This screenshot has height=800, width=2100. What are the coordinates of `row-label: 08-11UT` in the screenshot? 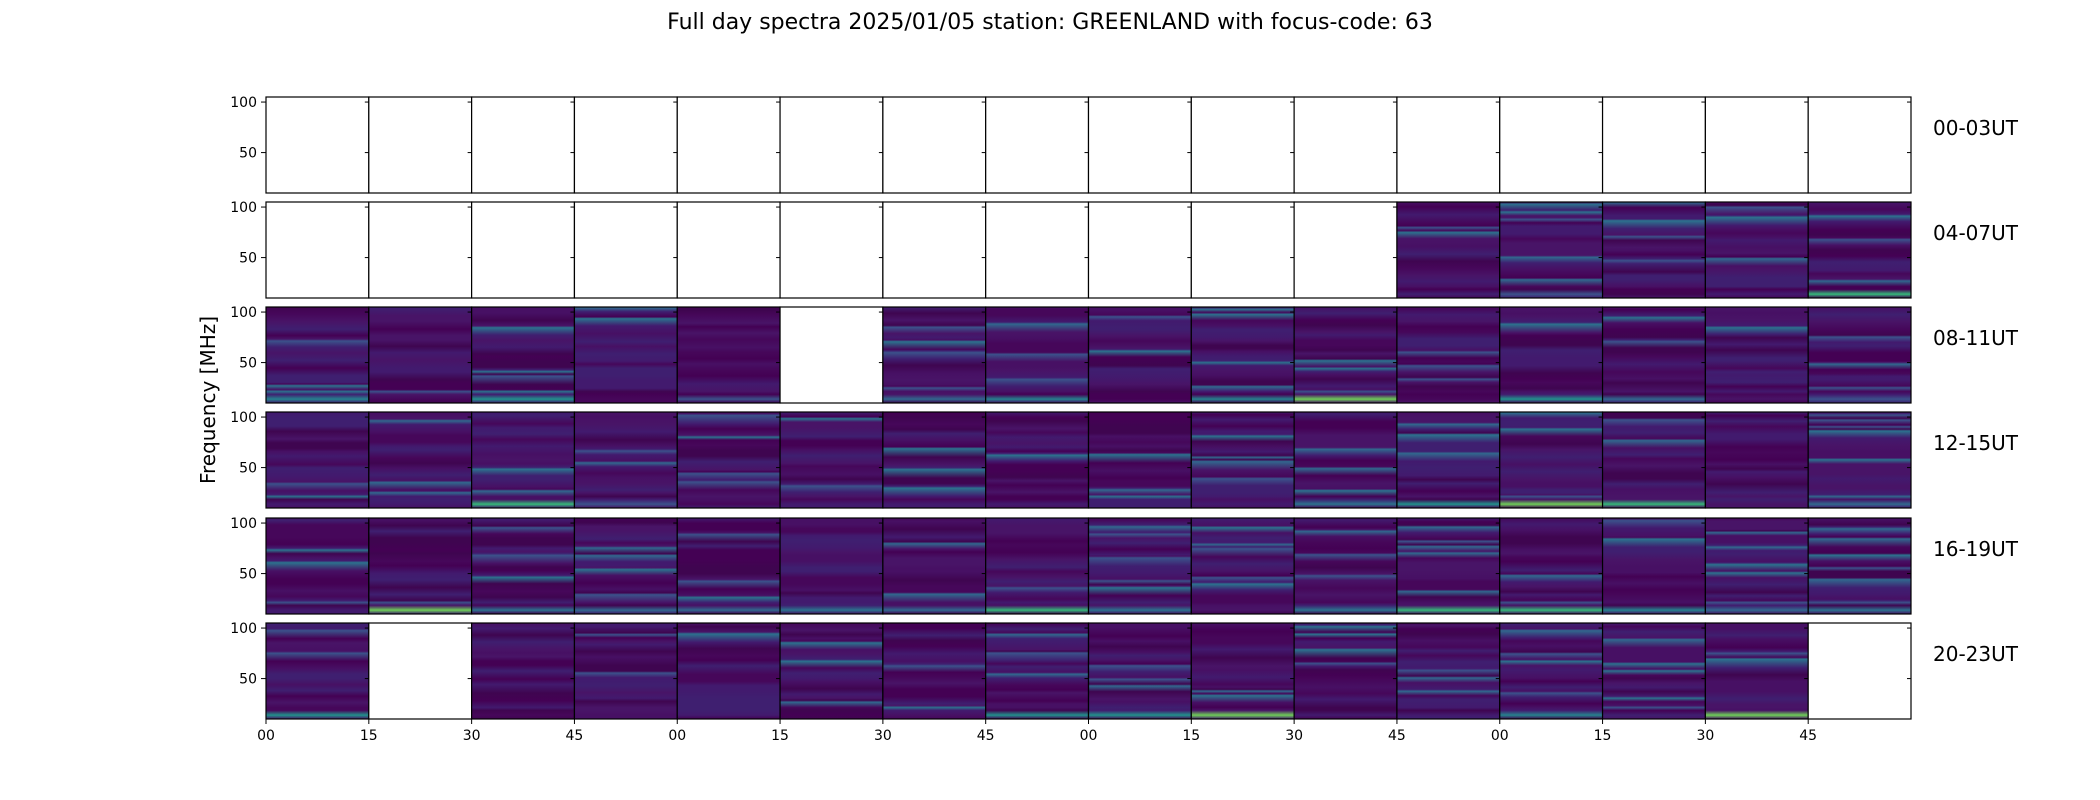 It's located at (1976, 338).